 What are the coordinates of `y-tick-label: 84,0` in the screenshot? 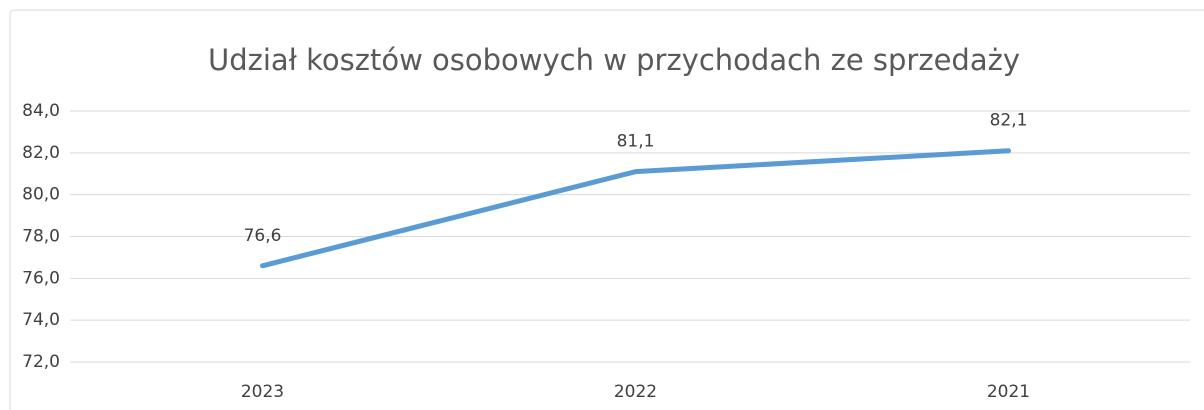 It's located at (41, 111).